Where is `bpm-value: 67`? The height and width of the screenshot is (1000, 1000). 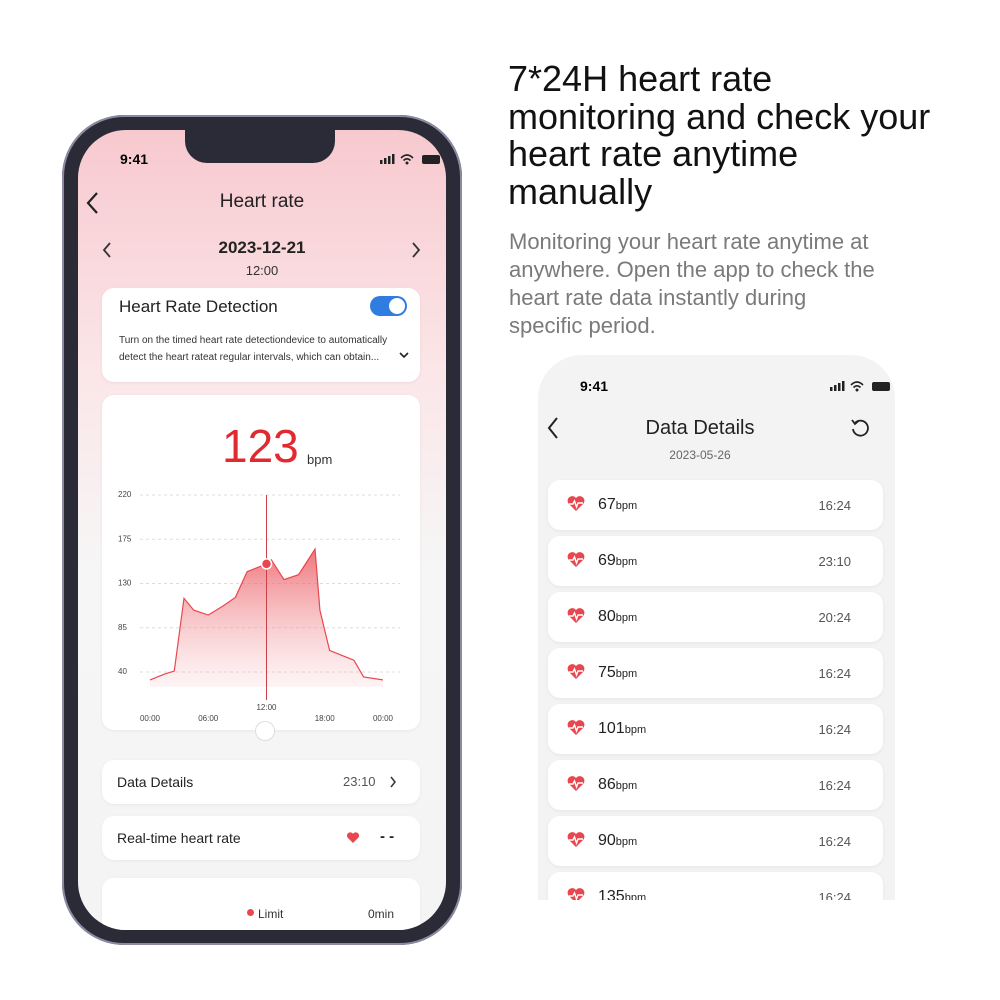 bpm-value: 67 is located at coordinates (607, 504).